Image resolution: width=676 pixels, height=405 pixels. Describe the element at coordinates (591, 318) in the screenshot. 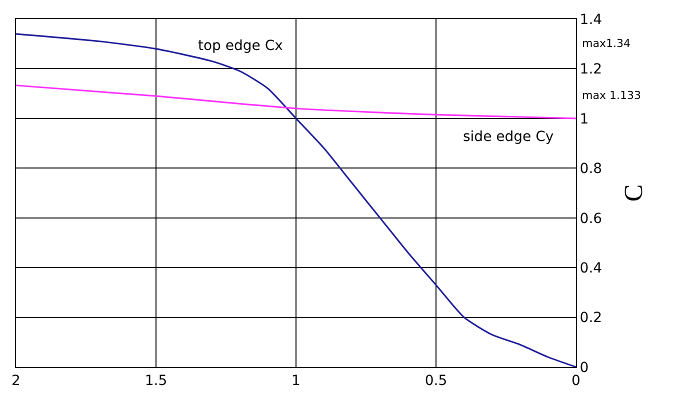

I see `y-tick-label: 0.2` at that location.